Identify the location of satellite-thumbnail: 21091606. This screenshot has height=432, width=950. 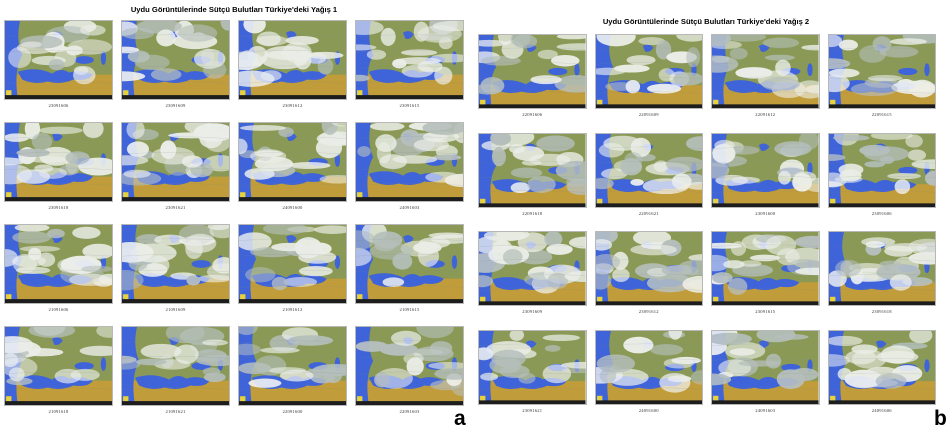
(58, 275).